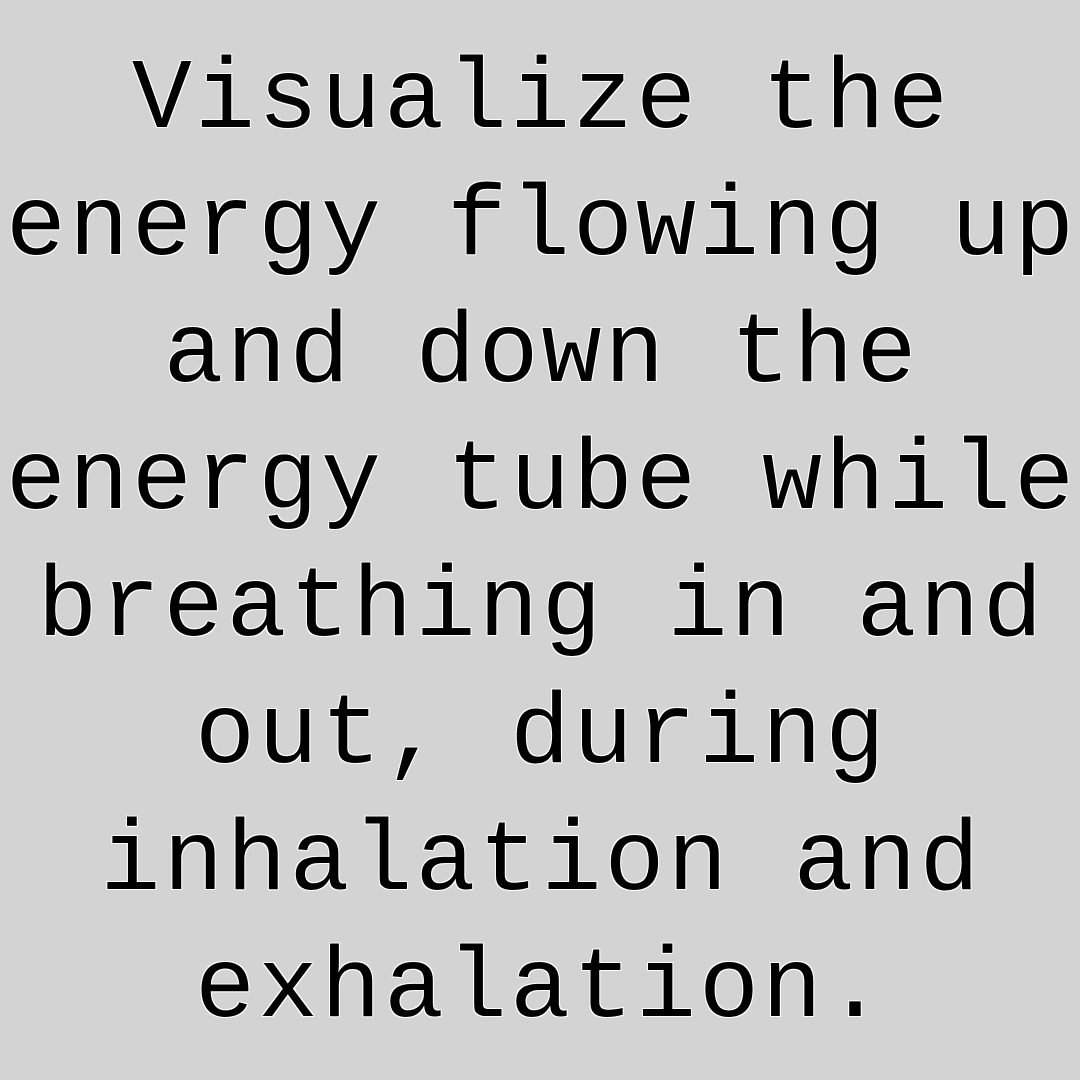 The height and width of the screenshot is (1080, 1080). What do you see at coordinates (541, 228) in the screenshot?
I see `text-line: energy flowing up` at bounding box center [541, 228].